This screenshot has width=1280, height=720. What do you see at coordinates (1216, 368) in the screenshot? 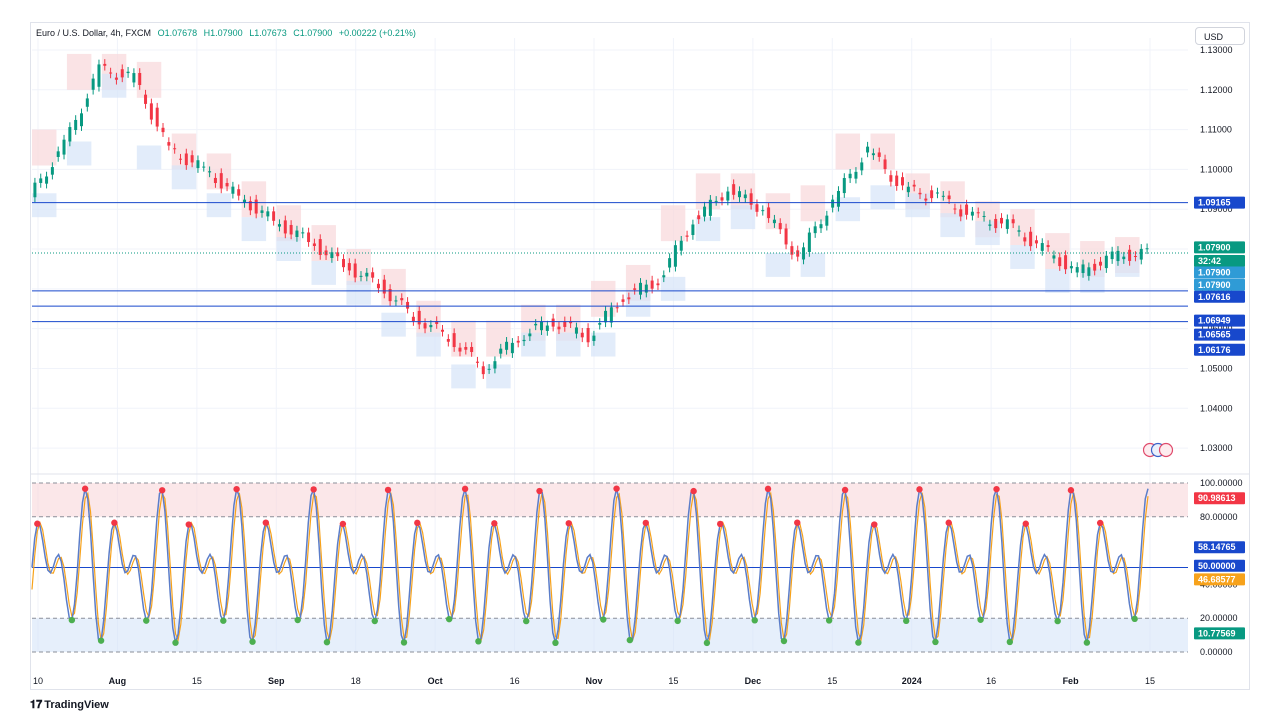
I see `price-tick-label: 1.05000` at bounding box center [1216, 368].